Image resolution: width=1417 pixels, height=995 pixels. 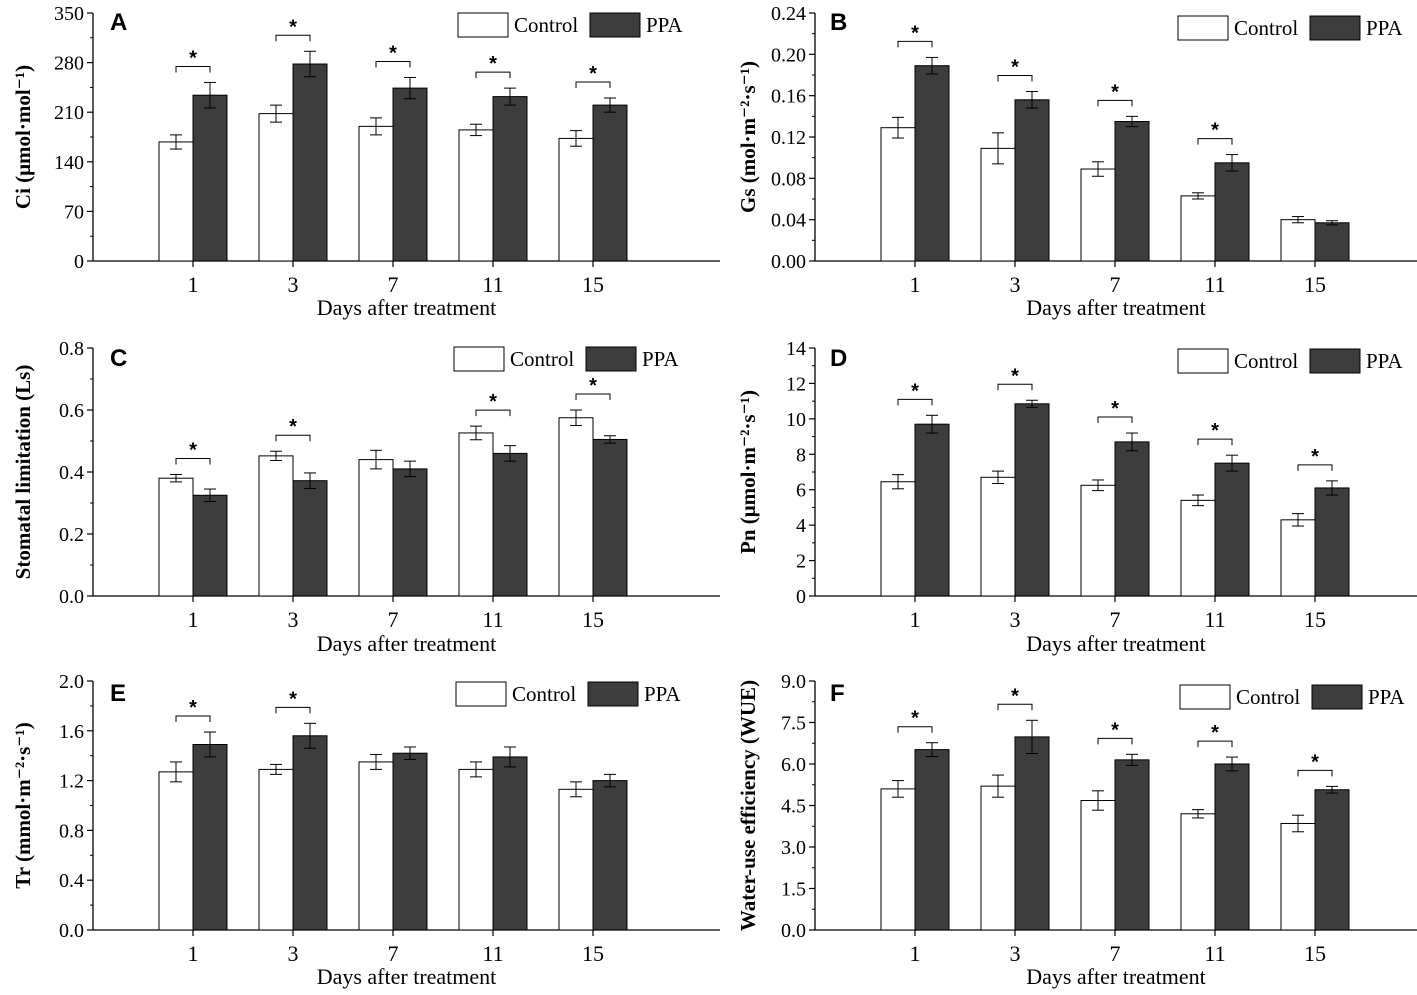 What do you see at coordinates (748, 805) in the screenshot?
I see `y-axis-label: Water-use efficiency (WUE)` at bounding box center [748, 805].